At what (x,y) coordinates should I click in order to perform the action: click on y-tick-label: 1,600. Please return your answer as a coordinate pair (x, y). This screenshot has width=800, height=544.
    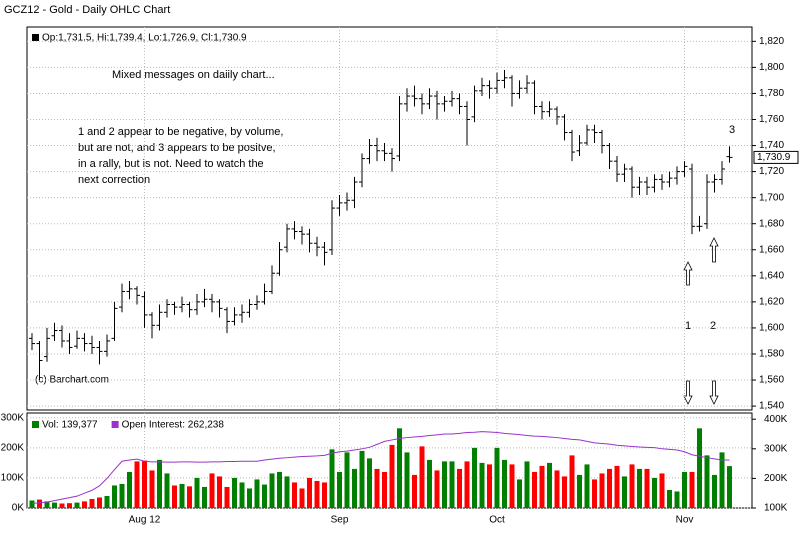
    Looking at the image, I should click on (771, 328).